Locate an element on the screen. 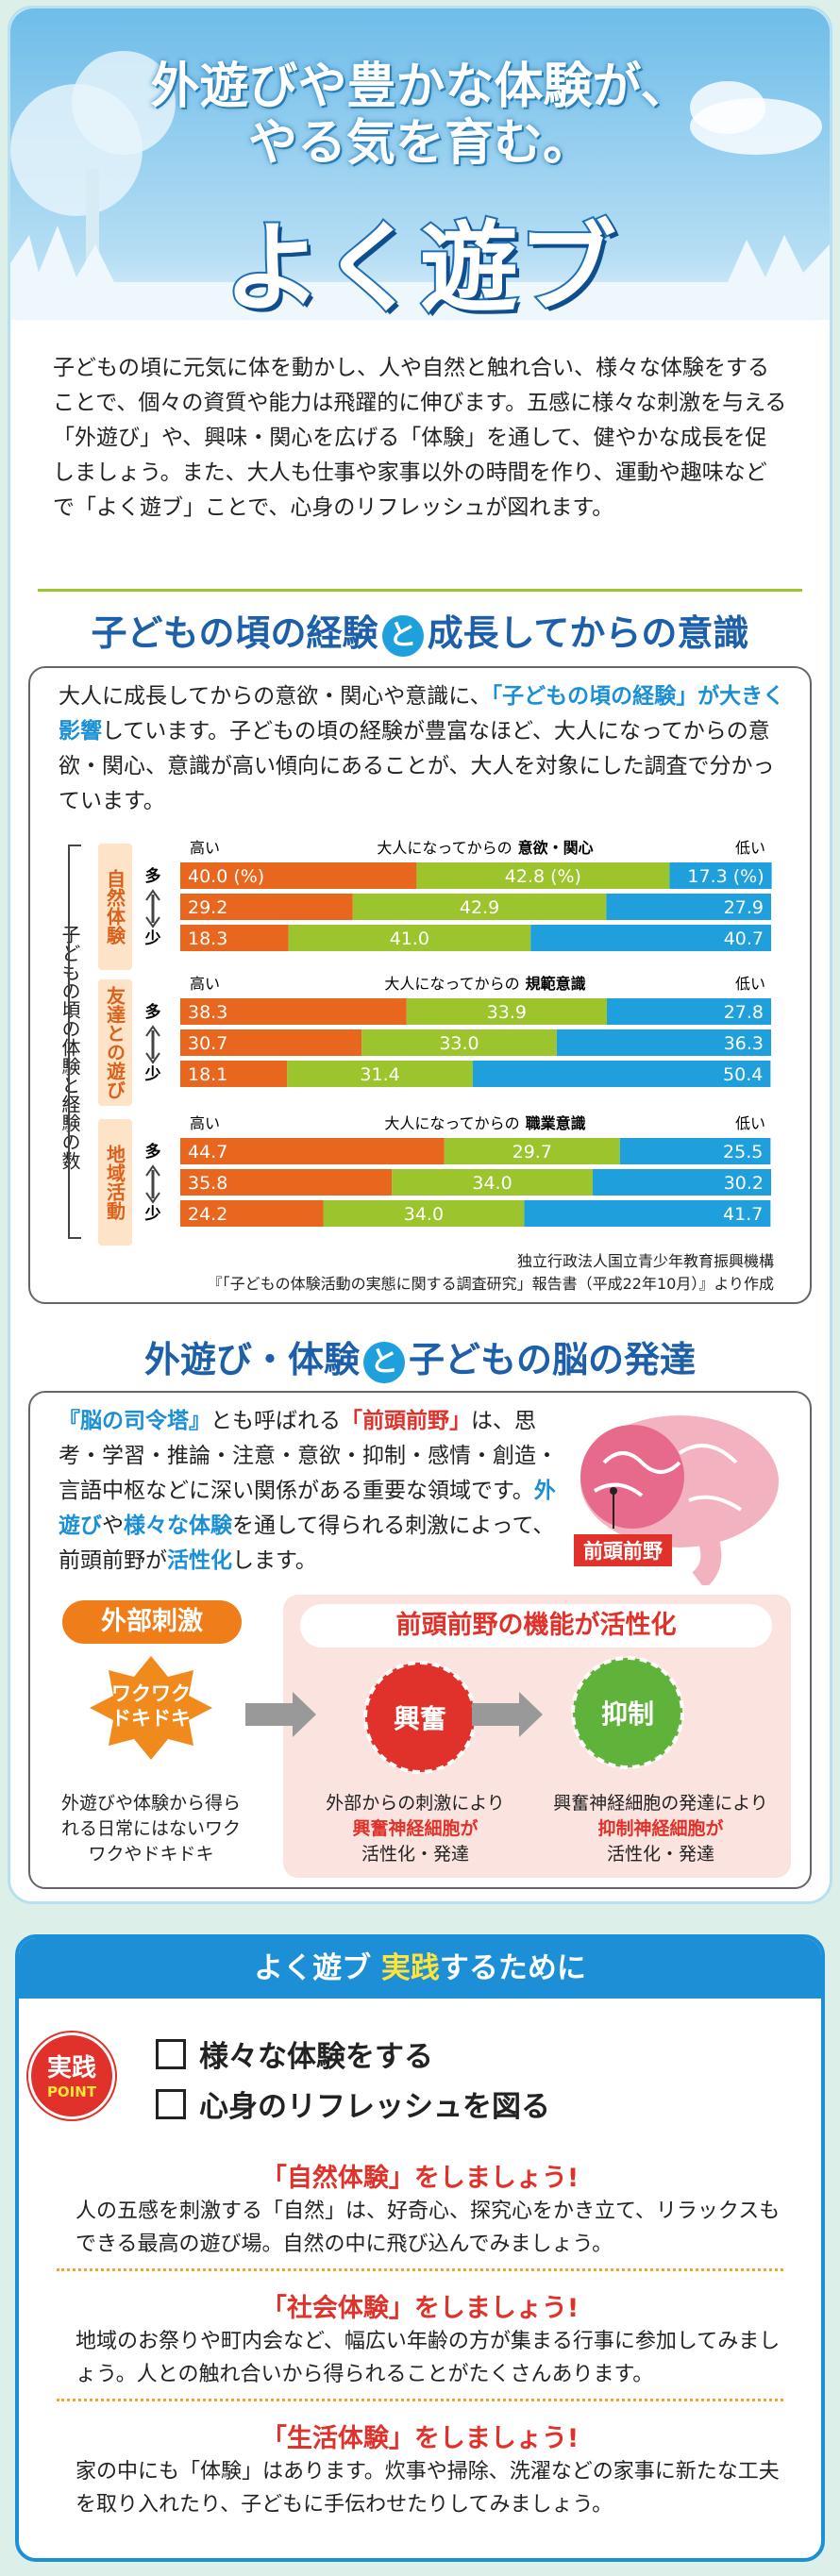 The height and width of the screenshot is (2576, 840). low-label: 低い is located at coordinates (750, 1123).